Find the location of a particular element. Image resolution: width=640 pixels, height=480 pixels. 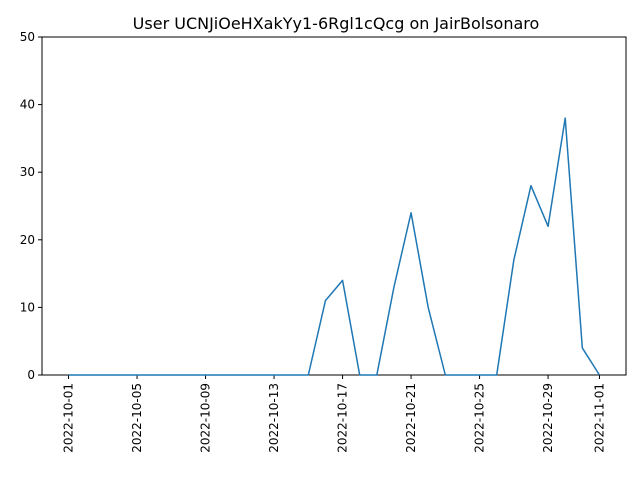

y-tick-label: 0 is located at coordinates (31, 375).